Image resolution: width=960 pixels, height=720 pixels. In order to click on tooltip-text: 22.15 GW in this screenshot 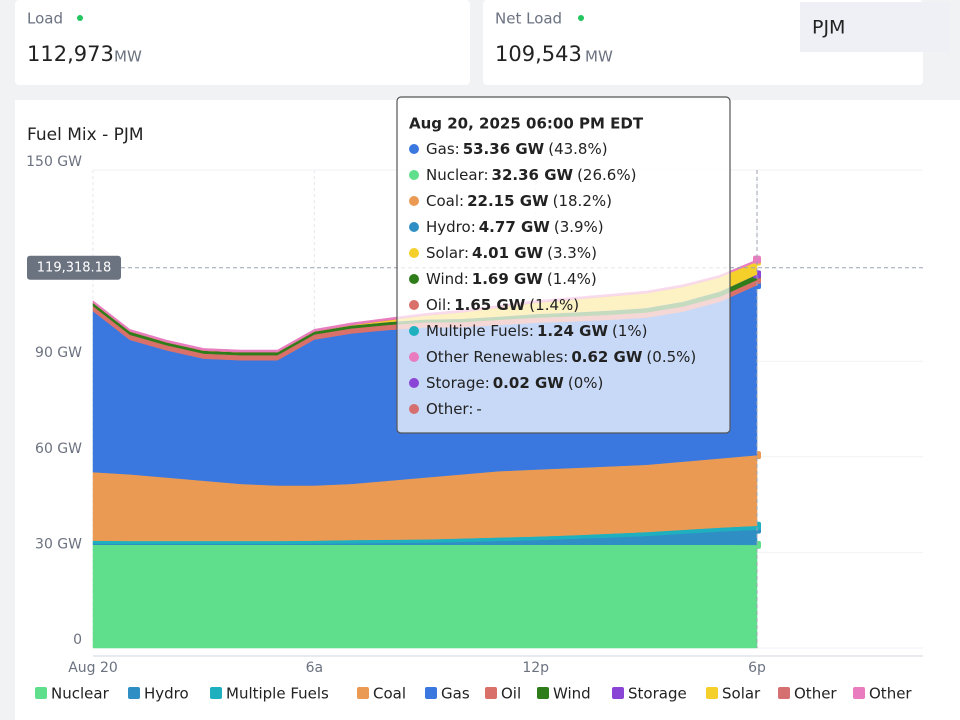, I will do `click(508, 201)`.